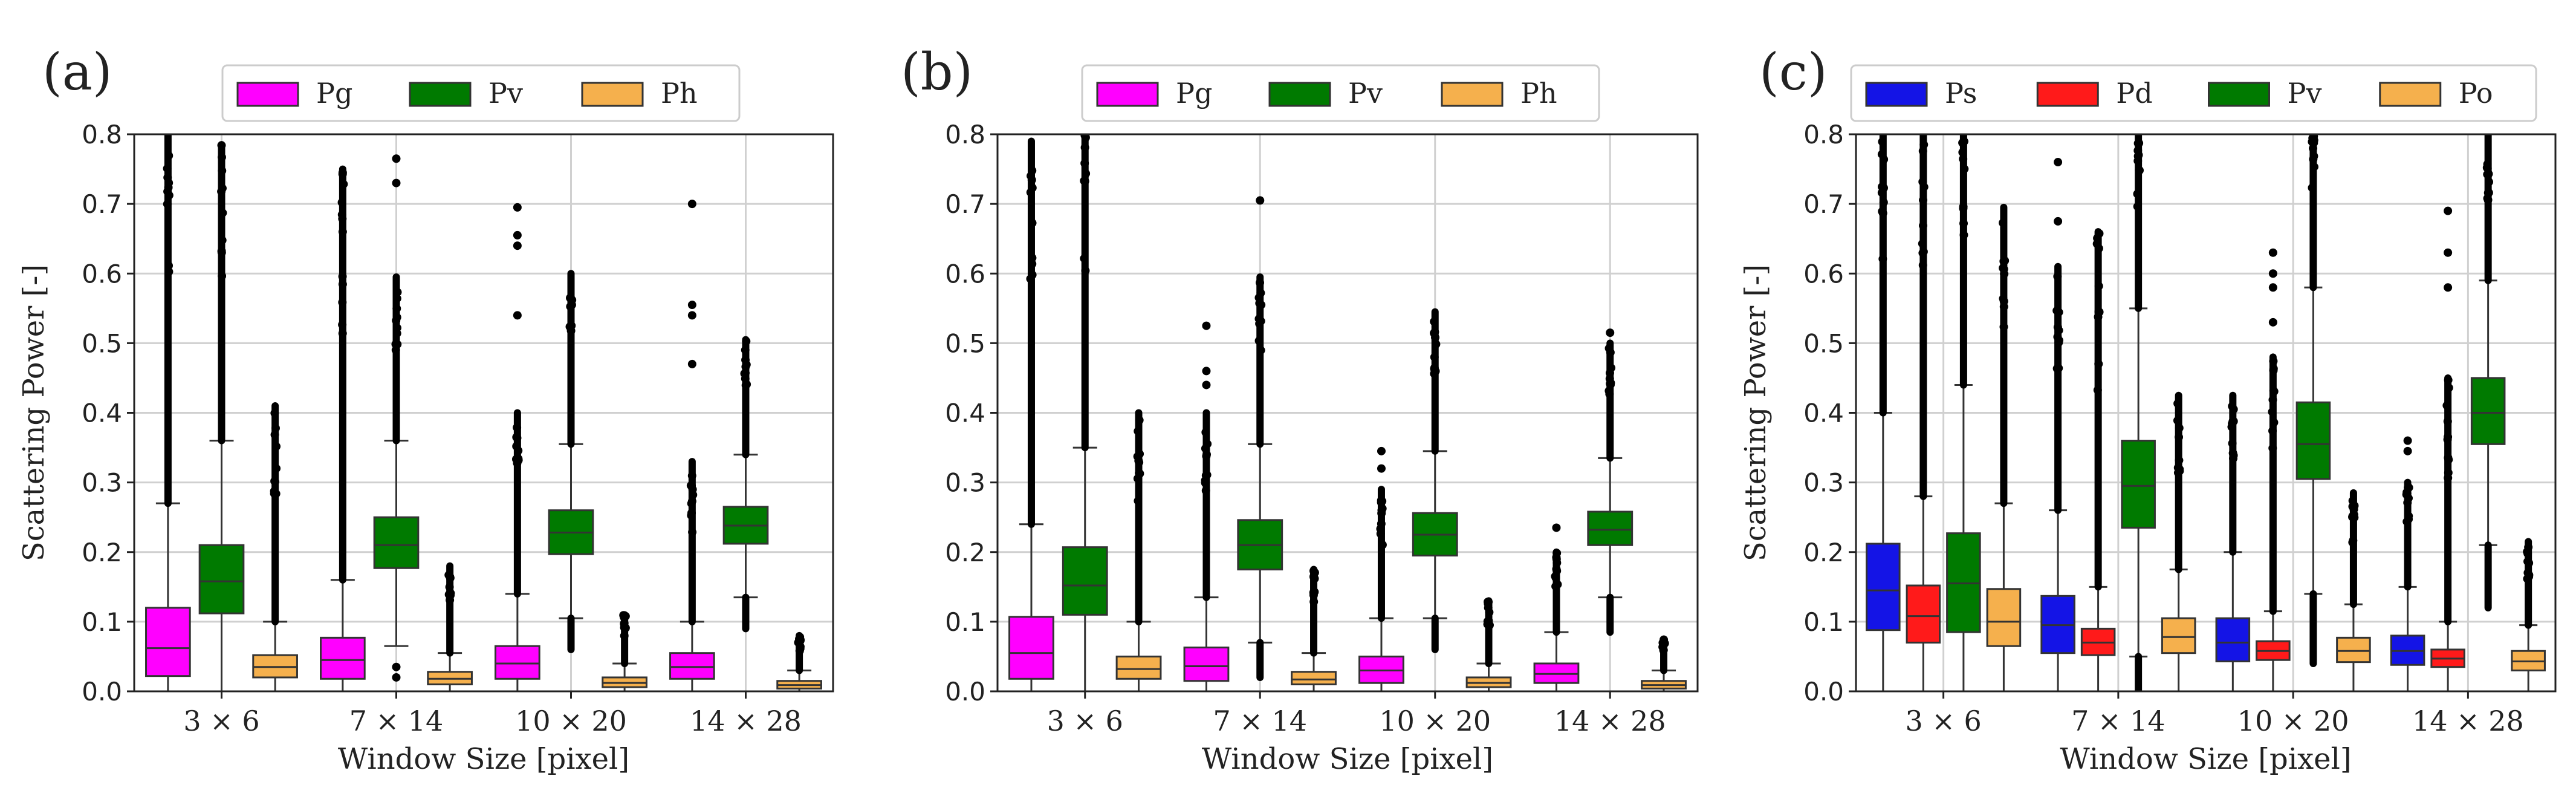 The width and height of the screenshot is (2576, 799). What do you see at coordinates (77, 72) in the screenshot?
I see `panel-label: (a)` at bounding box center [77, 72].